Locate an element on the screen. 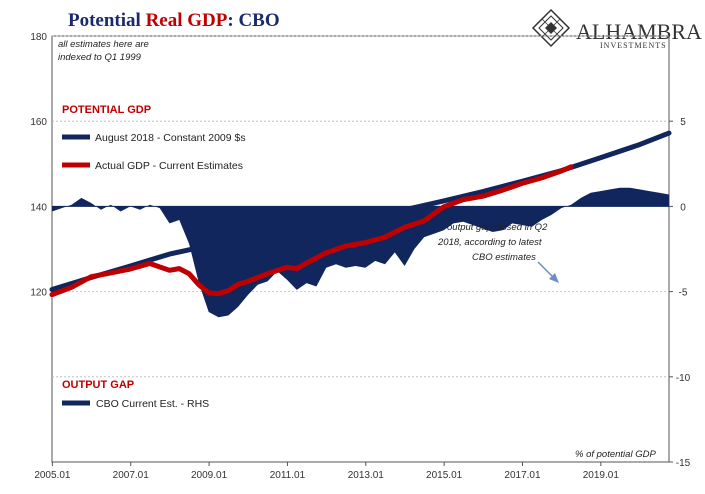  right-tick-label: -15 is located at coordinates (683, 463).